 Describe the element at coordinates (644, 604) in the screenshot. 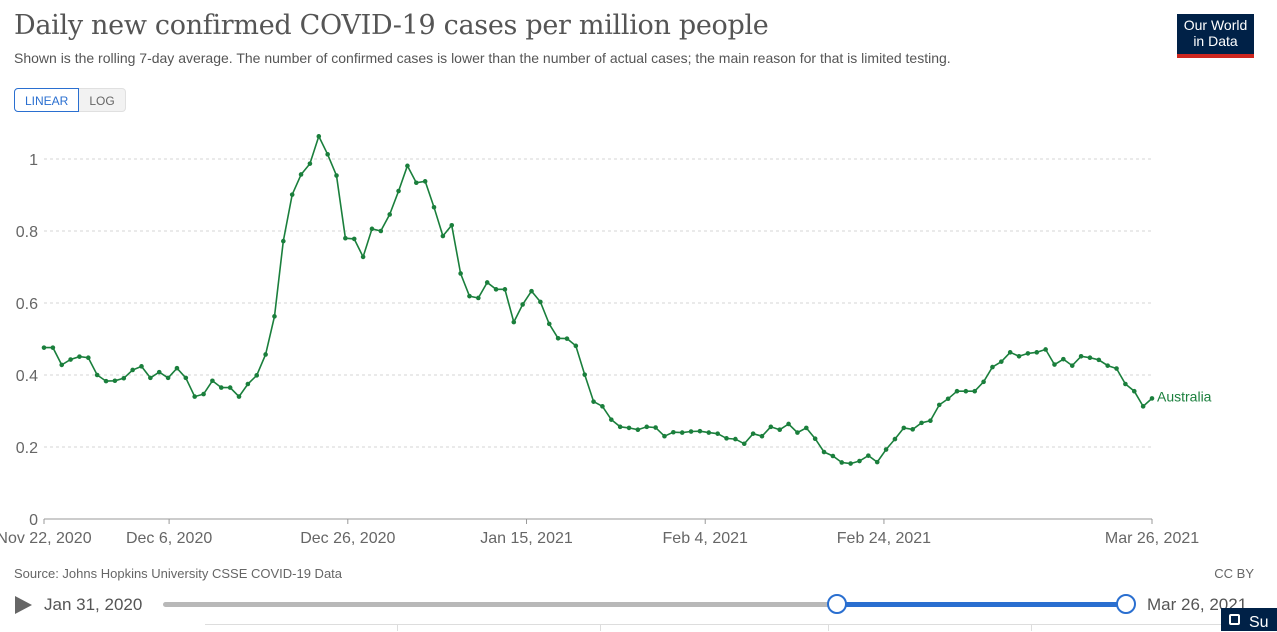

I see `timeline-track` at that location.